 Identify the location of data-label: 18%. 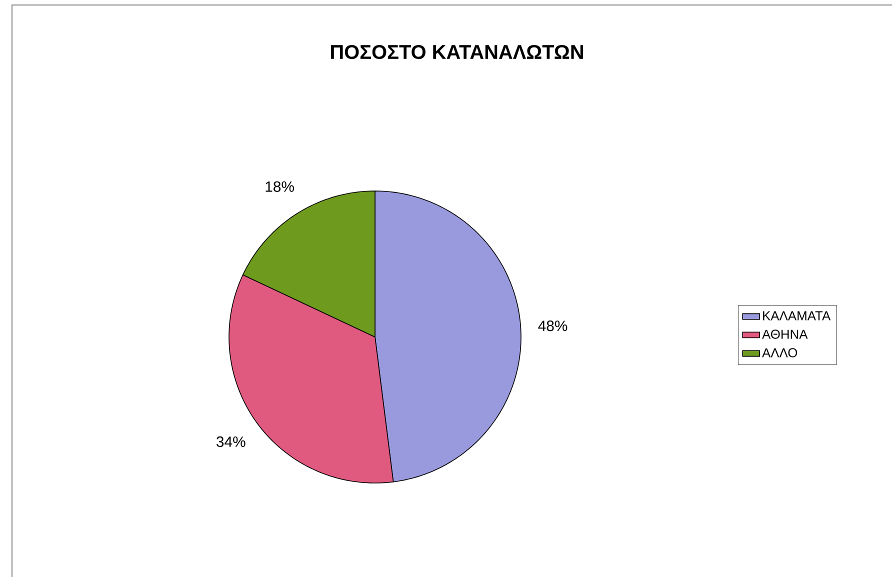
(280, 186).